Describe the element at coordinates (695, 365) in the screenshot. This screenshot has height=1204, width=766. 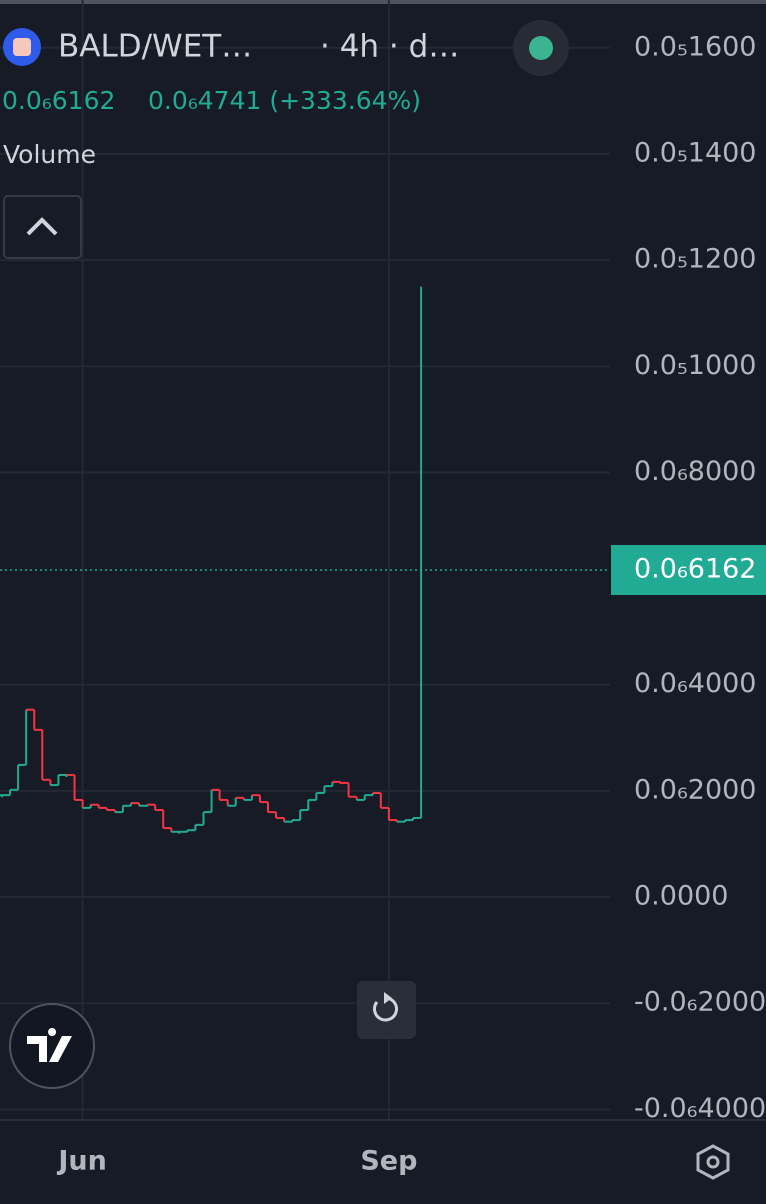
I see `y-tick-label: 0.0₅1000` at that location.